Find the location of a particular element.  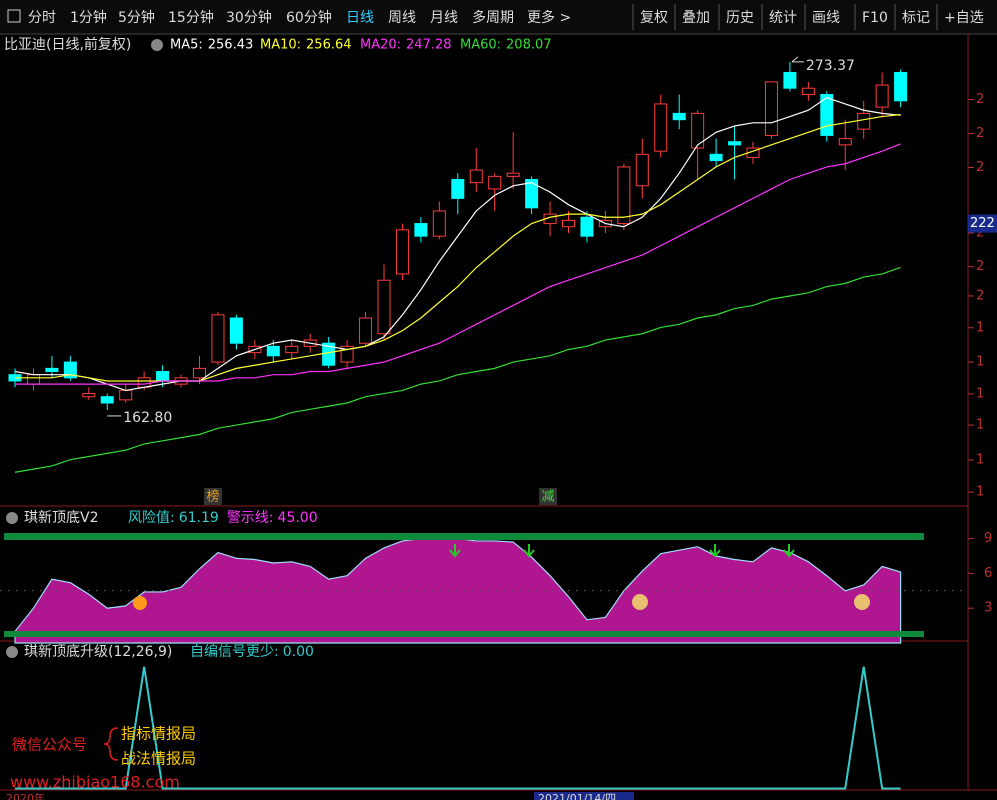

toolbar-tool: +自选 is located at coordinates (964, 18).